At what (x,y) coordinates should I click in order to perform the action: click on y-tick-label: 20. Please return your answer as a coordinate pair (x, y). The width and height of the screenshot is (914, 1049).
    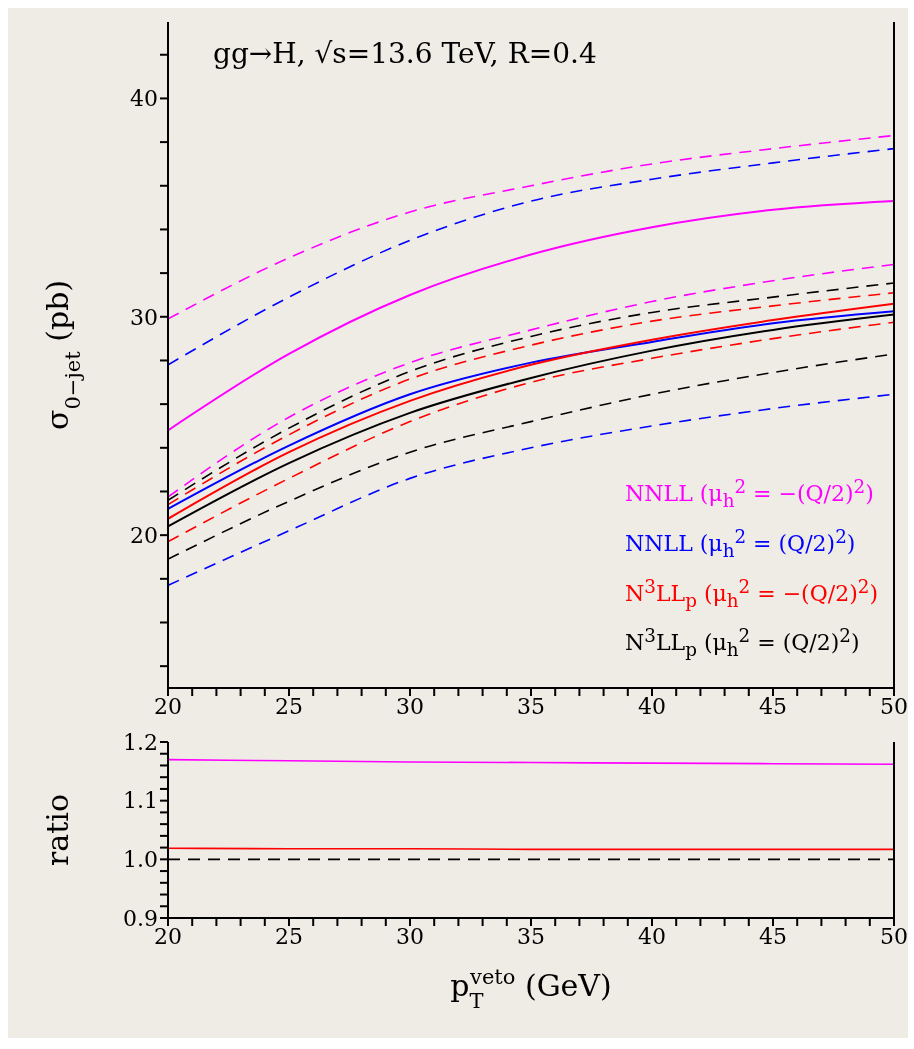
    Looking at the image, I should click on (144, 535).